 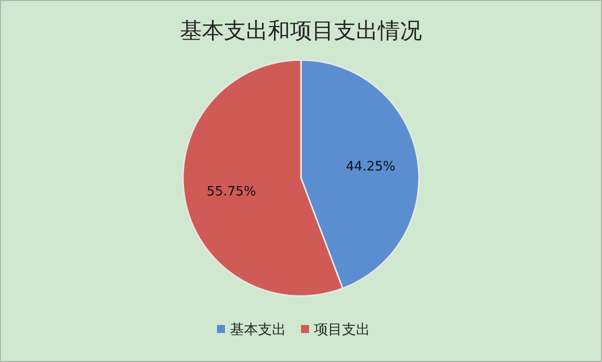 I want to click on legend-label: 基本支出, so click(x=258, y=330).